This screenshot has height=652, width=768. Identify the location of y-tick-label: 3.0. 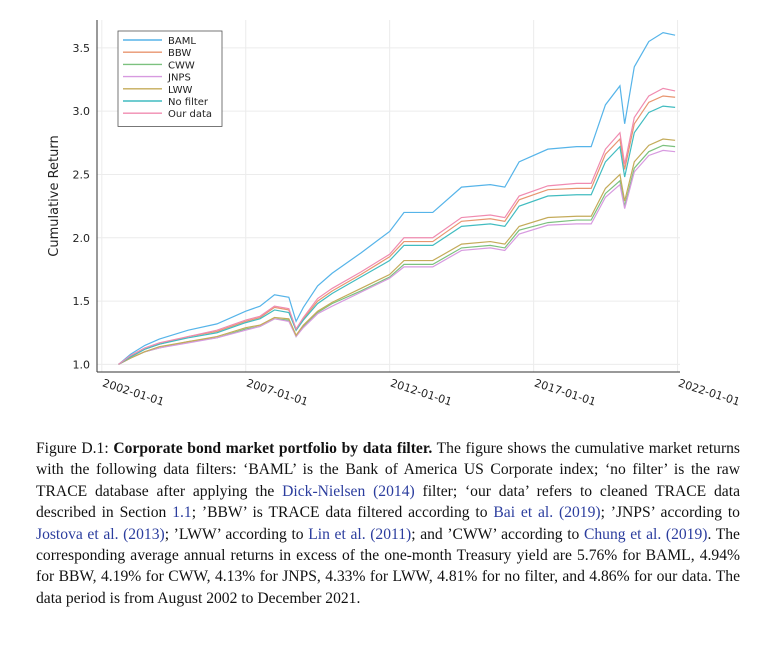
(82, 111).